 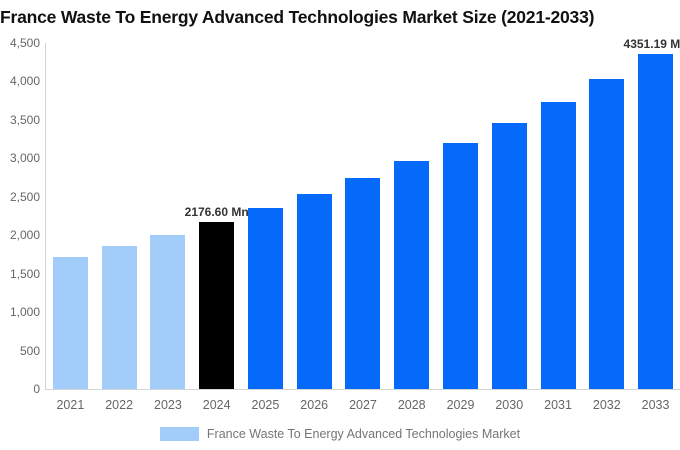 What do you see at coordinates (558, 405) in the screenshot?
I see `x-tick-label-2031: 2031` at bounding box center [558, 405].